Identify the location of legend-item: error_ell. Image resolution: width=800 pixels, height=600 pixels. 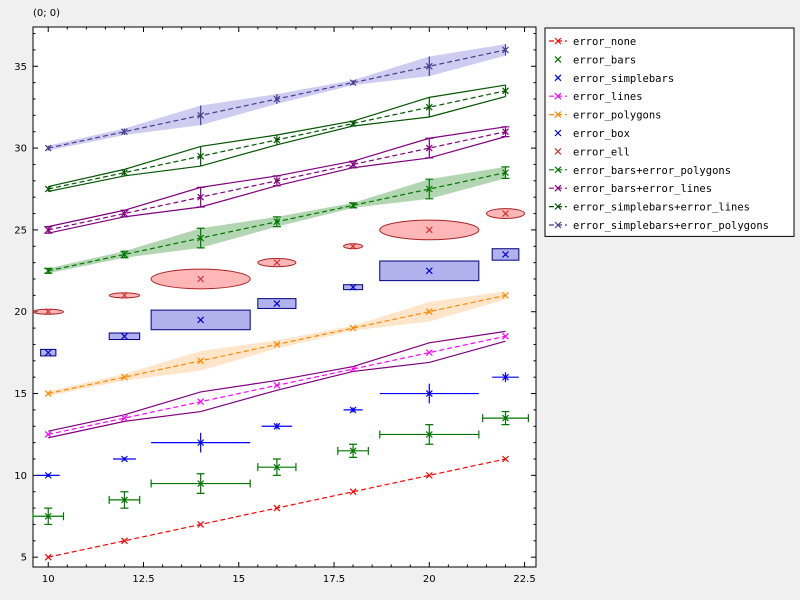
(592, 152).